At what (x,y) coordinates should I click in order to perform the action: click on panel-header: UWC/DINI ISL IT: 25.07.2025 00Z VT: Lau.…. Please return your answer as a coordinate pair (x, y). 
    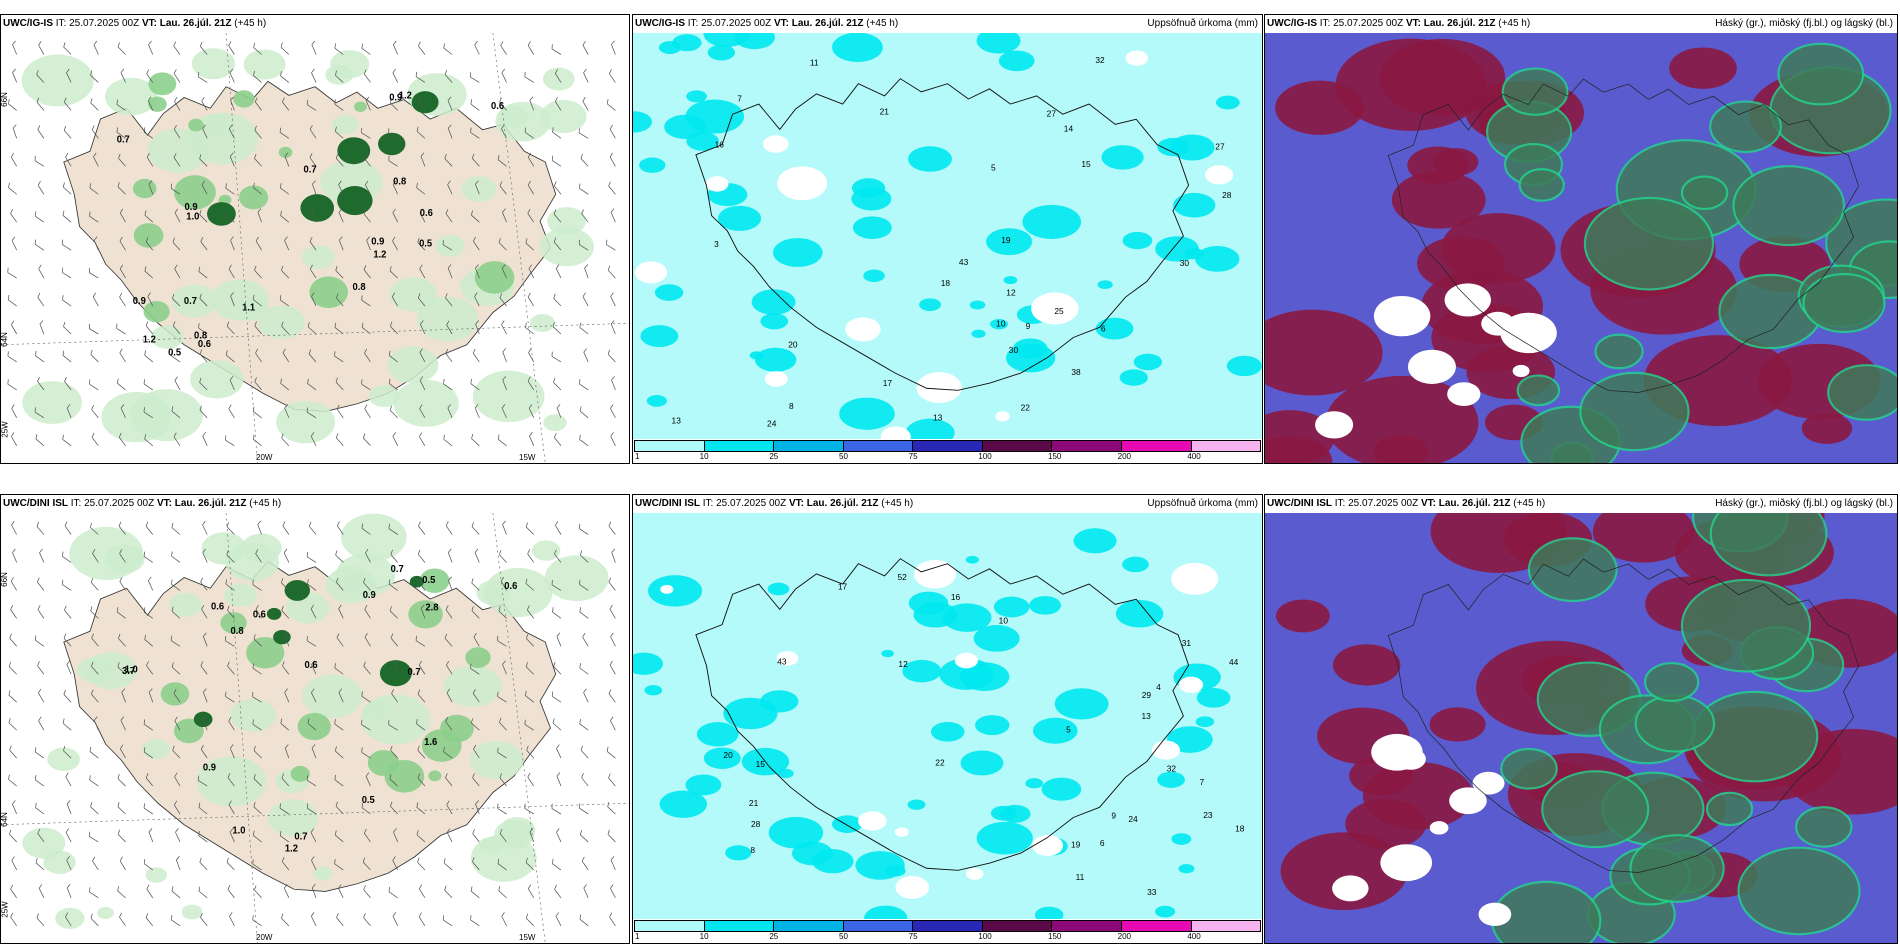
    Looking at the image, I should click on (314, 504).